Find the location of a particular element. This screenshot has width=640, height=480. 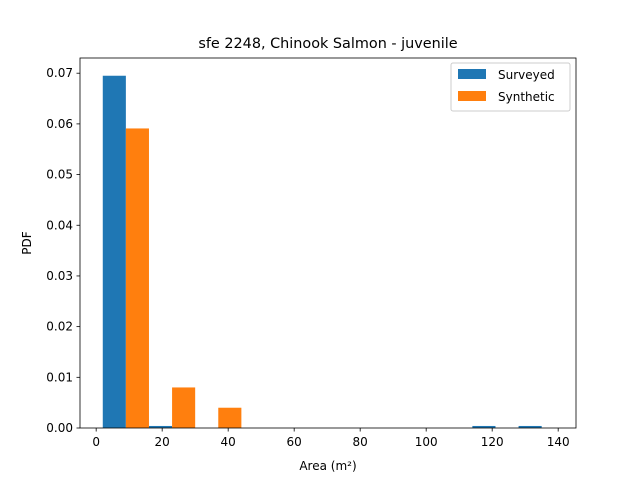

y-tick-label: 0.04 is located at coordinates (59, 225).